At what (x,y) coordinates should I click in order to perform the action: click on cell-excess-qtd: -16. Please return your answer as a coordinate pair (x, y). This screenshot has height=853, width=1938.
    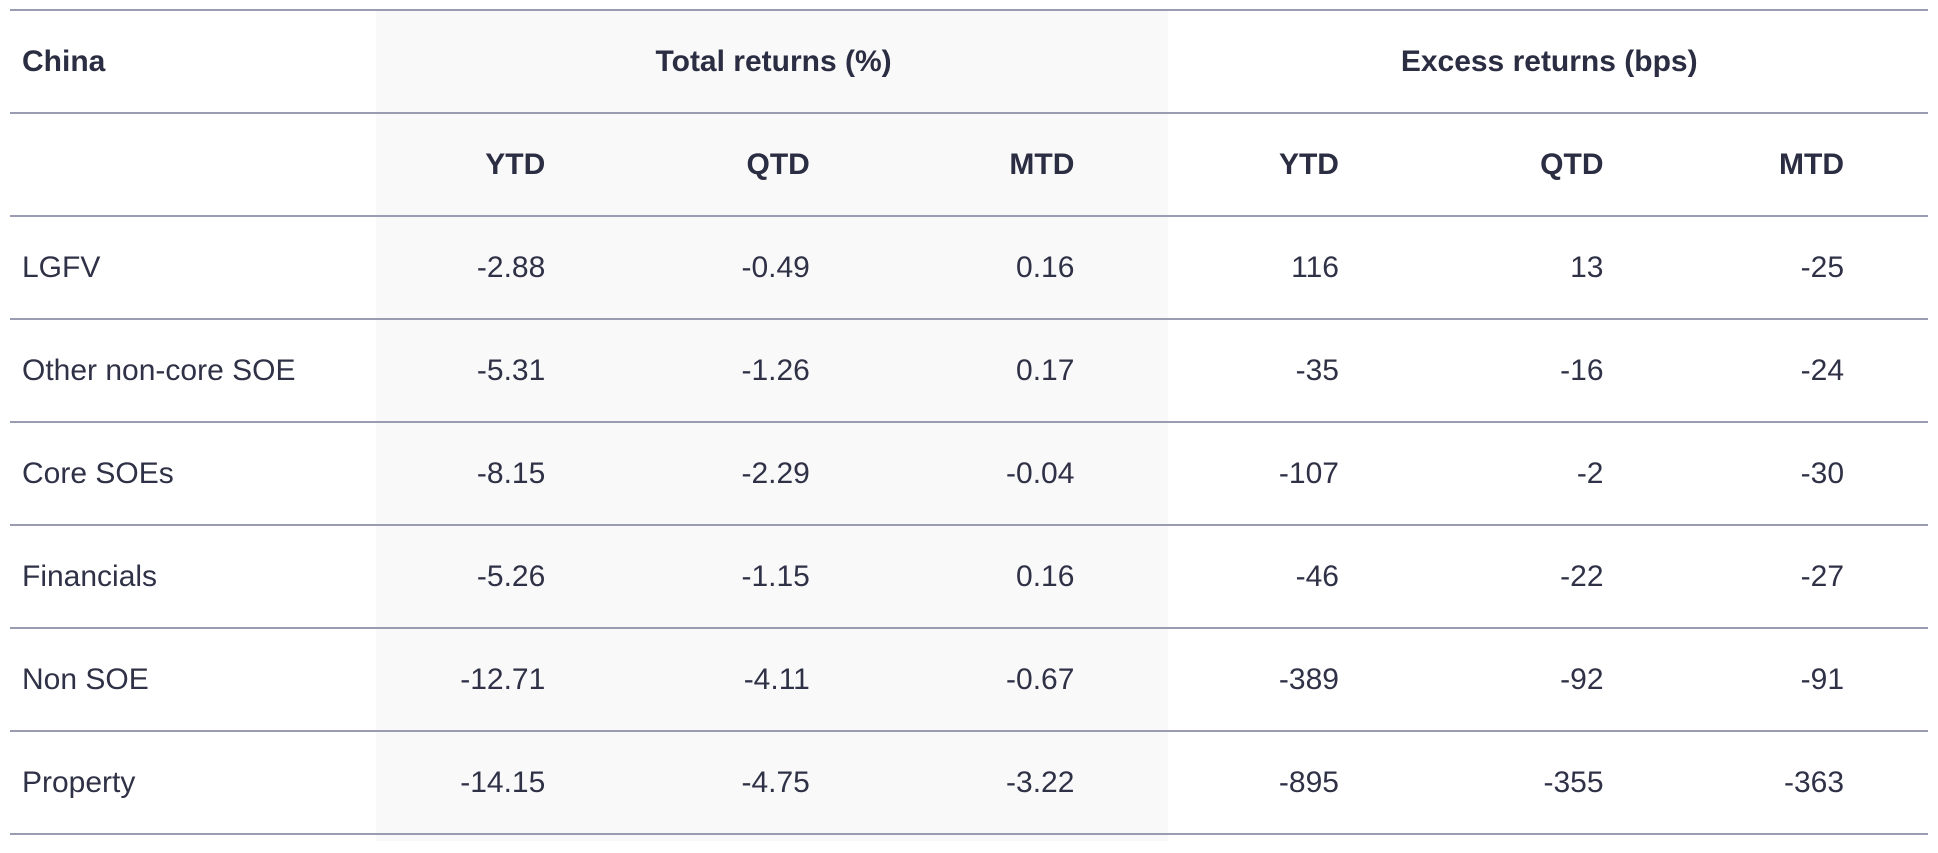
    Looking at the image, I should click on (1567, 370).